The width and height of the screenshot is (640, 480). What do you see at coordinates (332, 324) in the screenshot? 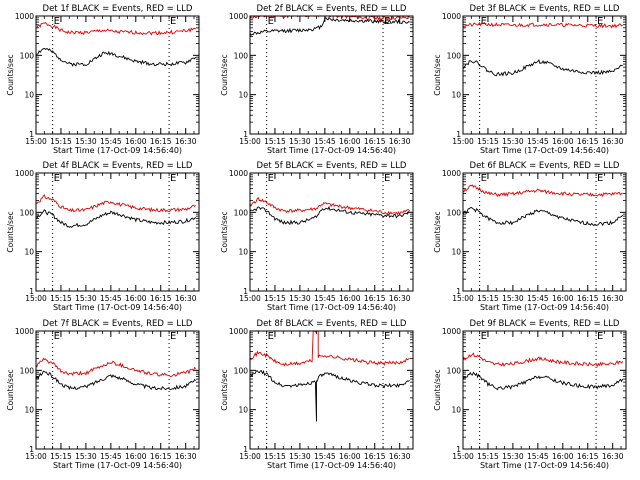
I see `chart-title: Det 8f BLACK = Events, RED = LLD` at bounding box center [332, 324].